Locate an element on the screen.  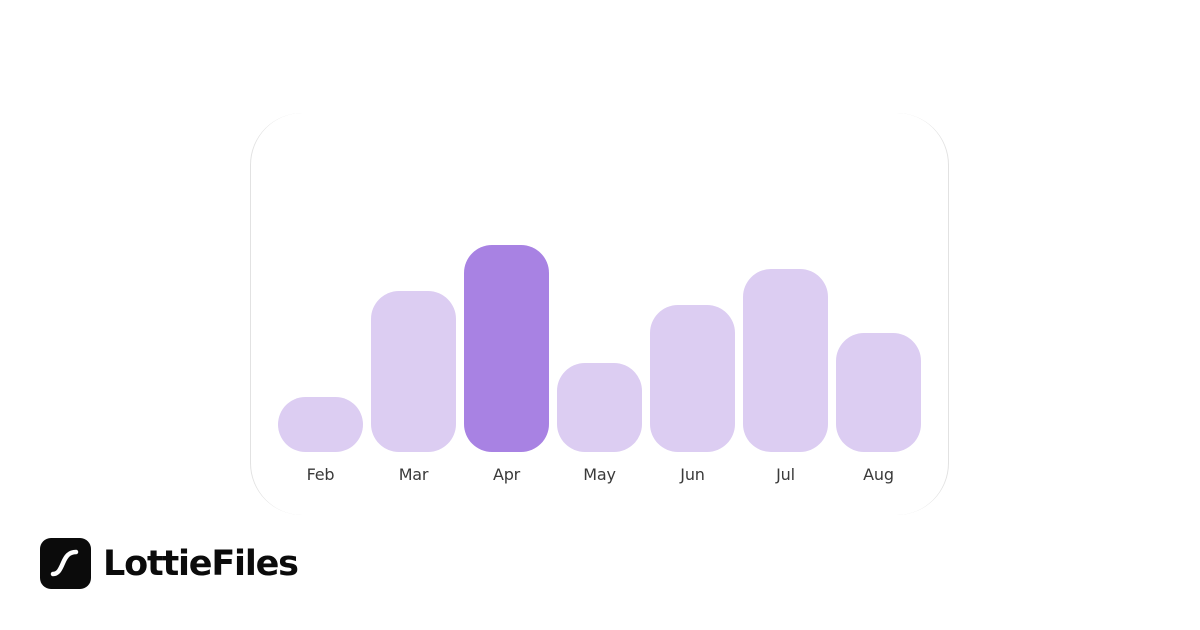
x-axis-label-jun: Jun is located at coordinates (692, 474).